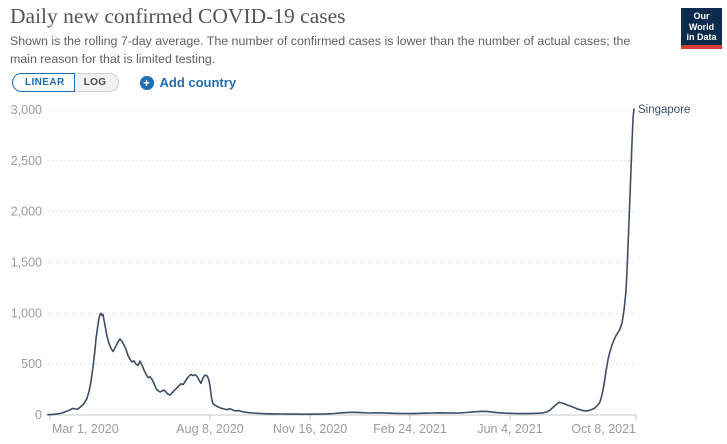  Describe the element at coordinates (198, 82) in the screenshot. I see `add-country-label: Add country` at that location.